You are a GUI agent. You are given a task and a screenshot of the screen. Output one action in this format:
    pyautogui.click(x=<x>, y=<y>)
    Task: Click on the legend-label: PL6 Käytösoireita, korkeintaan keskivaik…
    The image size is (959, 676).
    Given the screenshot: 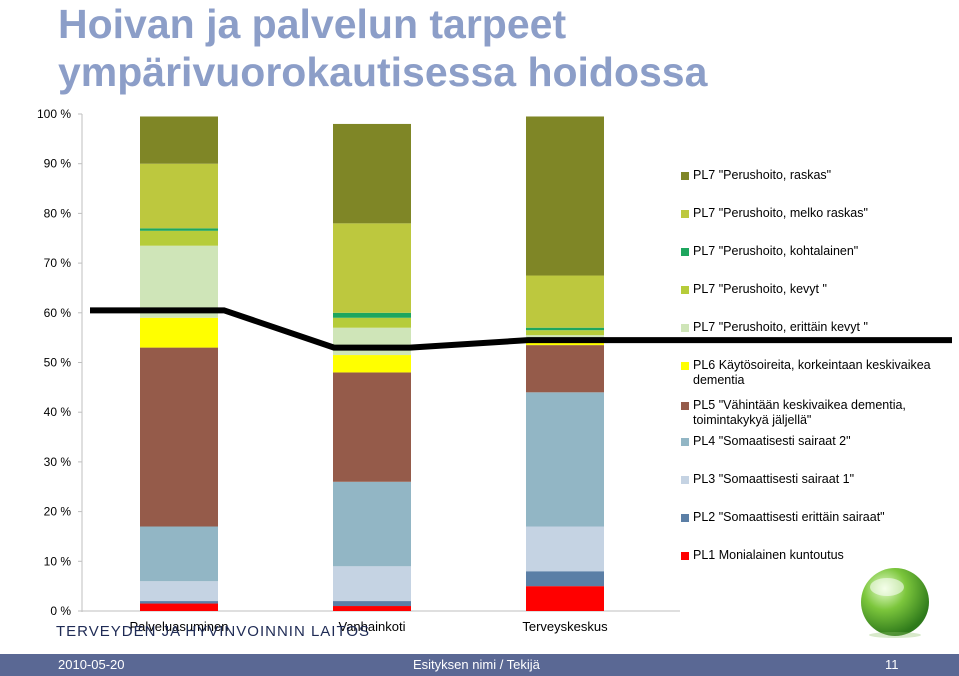 What is the action you would take?
    pyautogui.click(x=812, y=372)
    